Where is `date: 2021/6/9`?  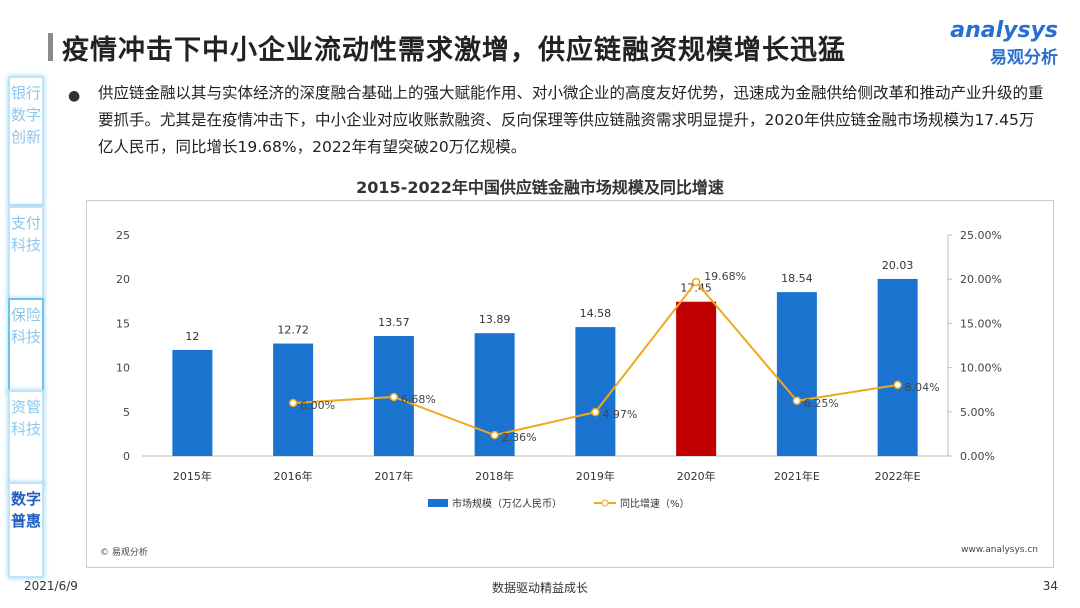 date: 2021/6/9 is located at coordinates (51, 586).